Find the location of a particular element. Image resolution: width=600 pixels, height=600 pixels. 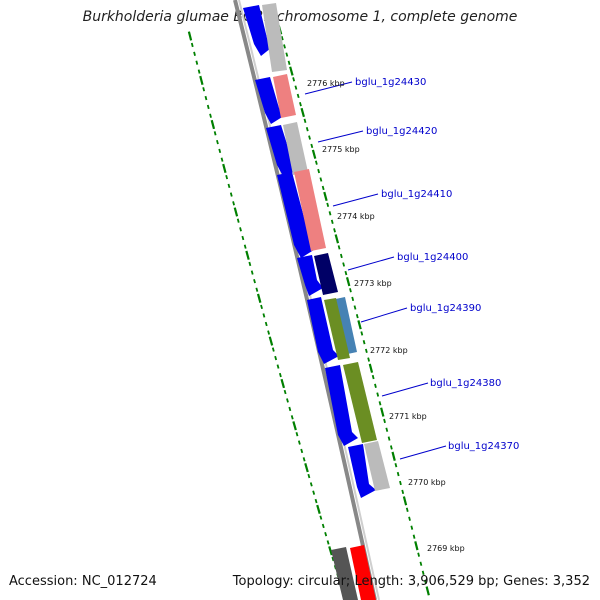

gene-label: bglu_1g24430 is located at coordinates (390, 82).